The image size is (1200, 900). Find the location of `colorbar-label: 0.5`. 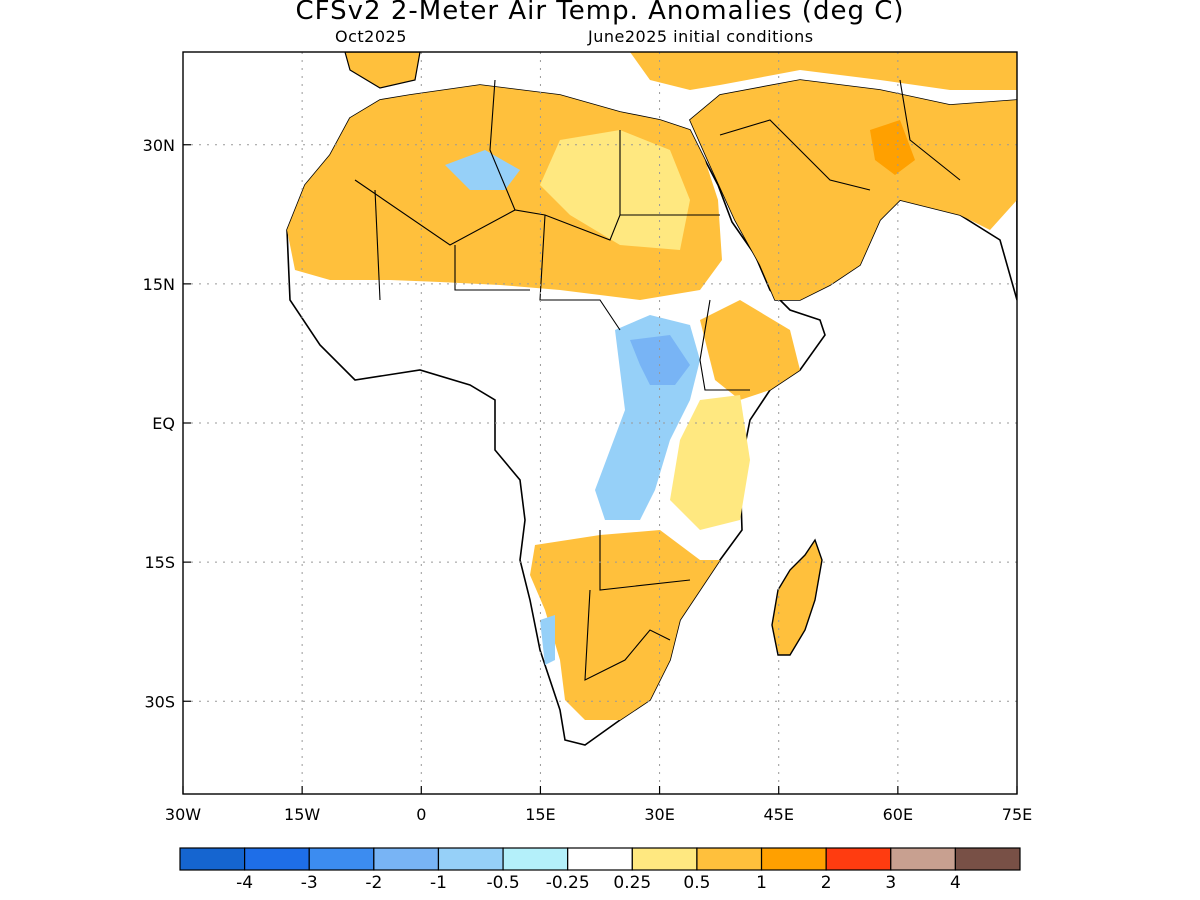

colorbar-label: 0.5 is located at coordinates (696, 883).